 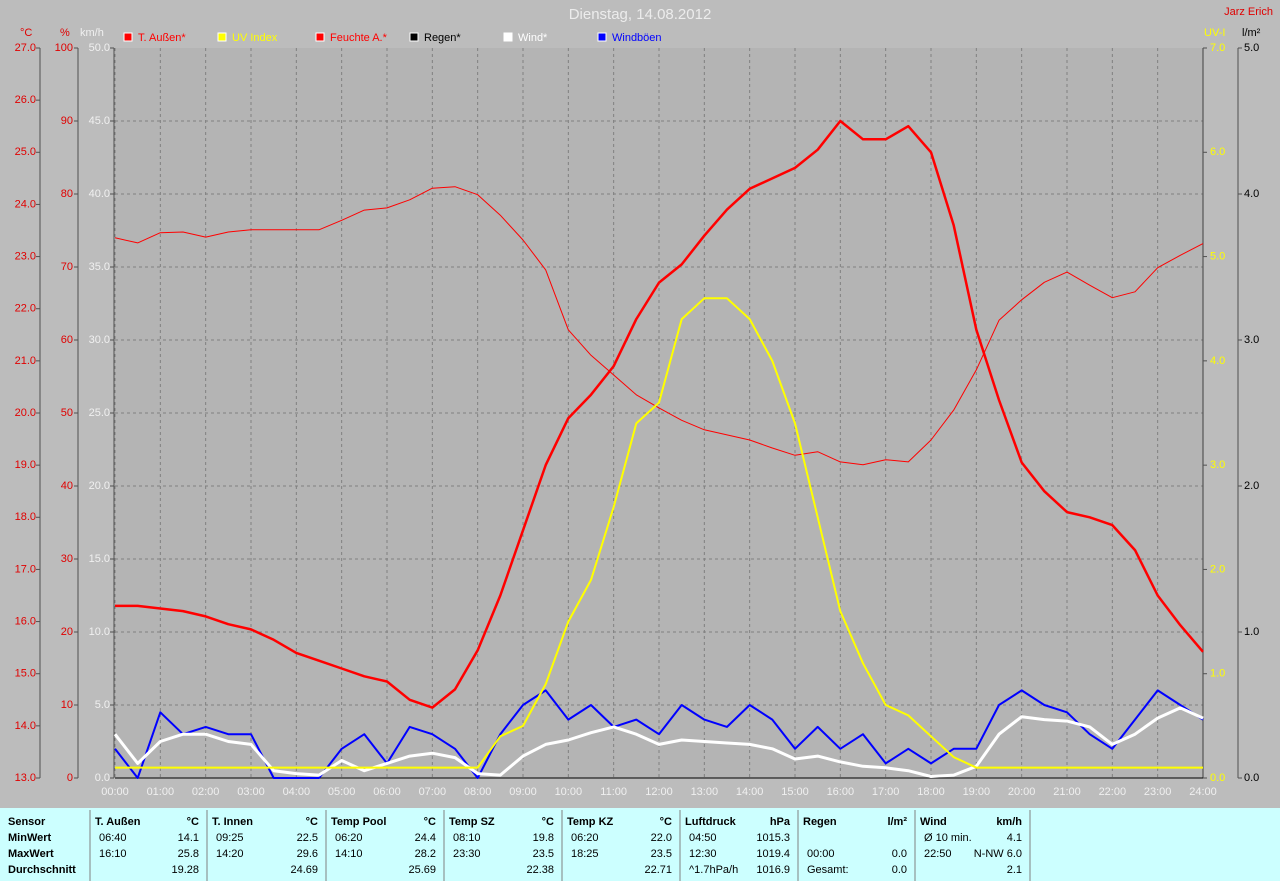 I want to click on y-tick-label: 20.0, so click(x=25, y=413).